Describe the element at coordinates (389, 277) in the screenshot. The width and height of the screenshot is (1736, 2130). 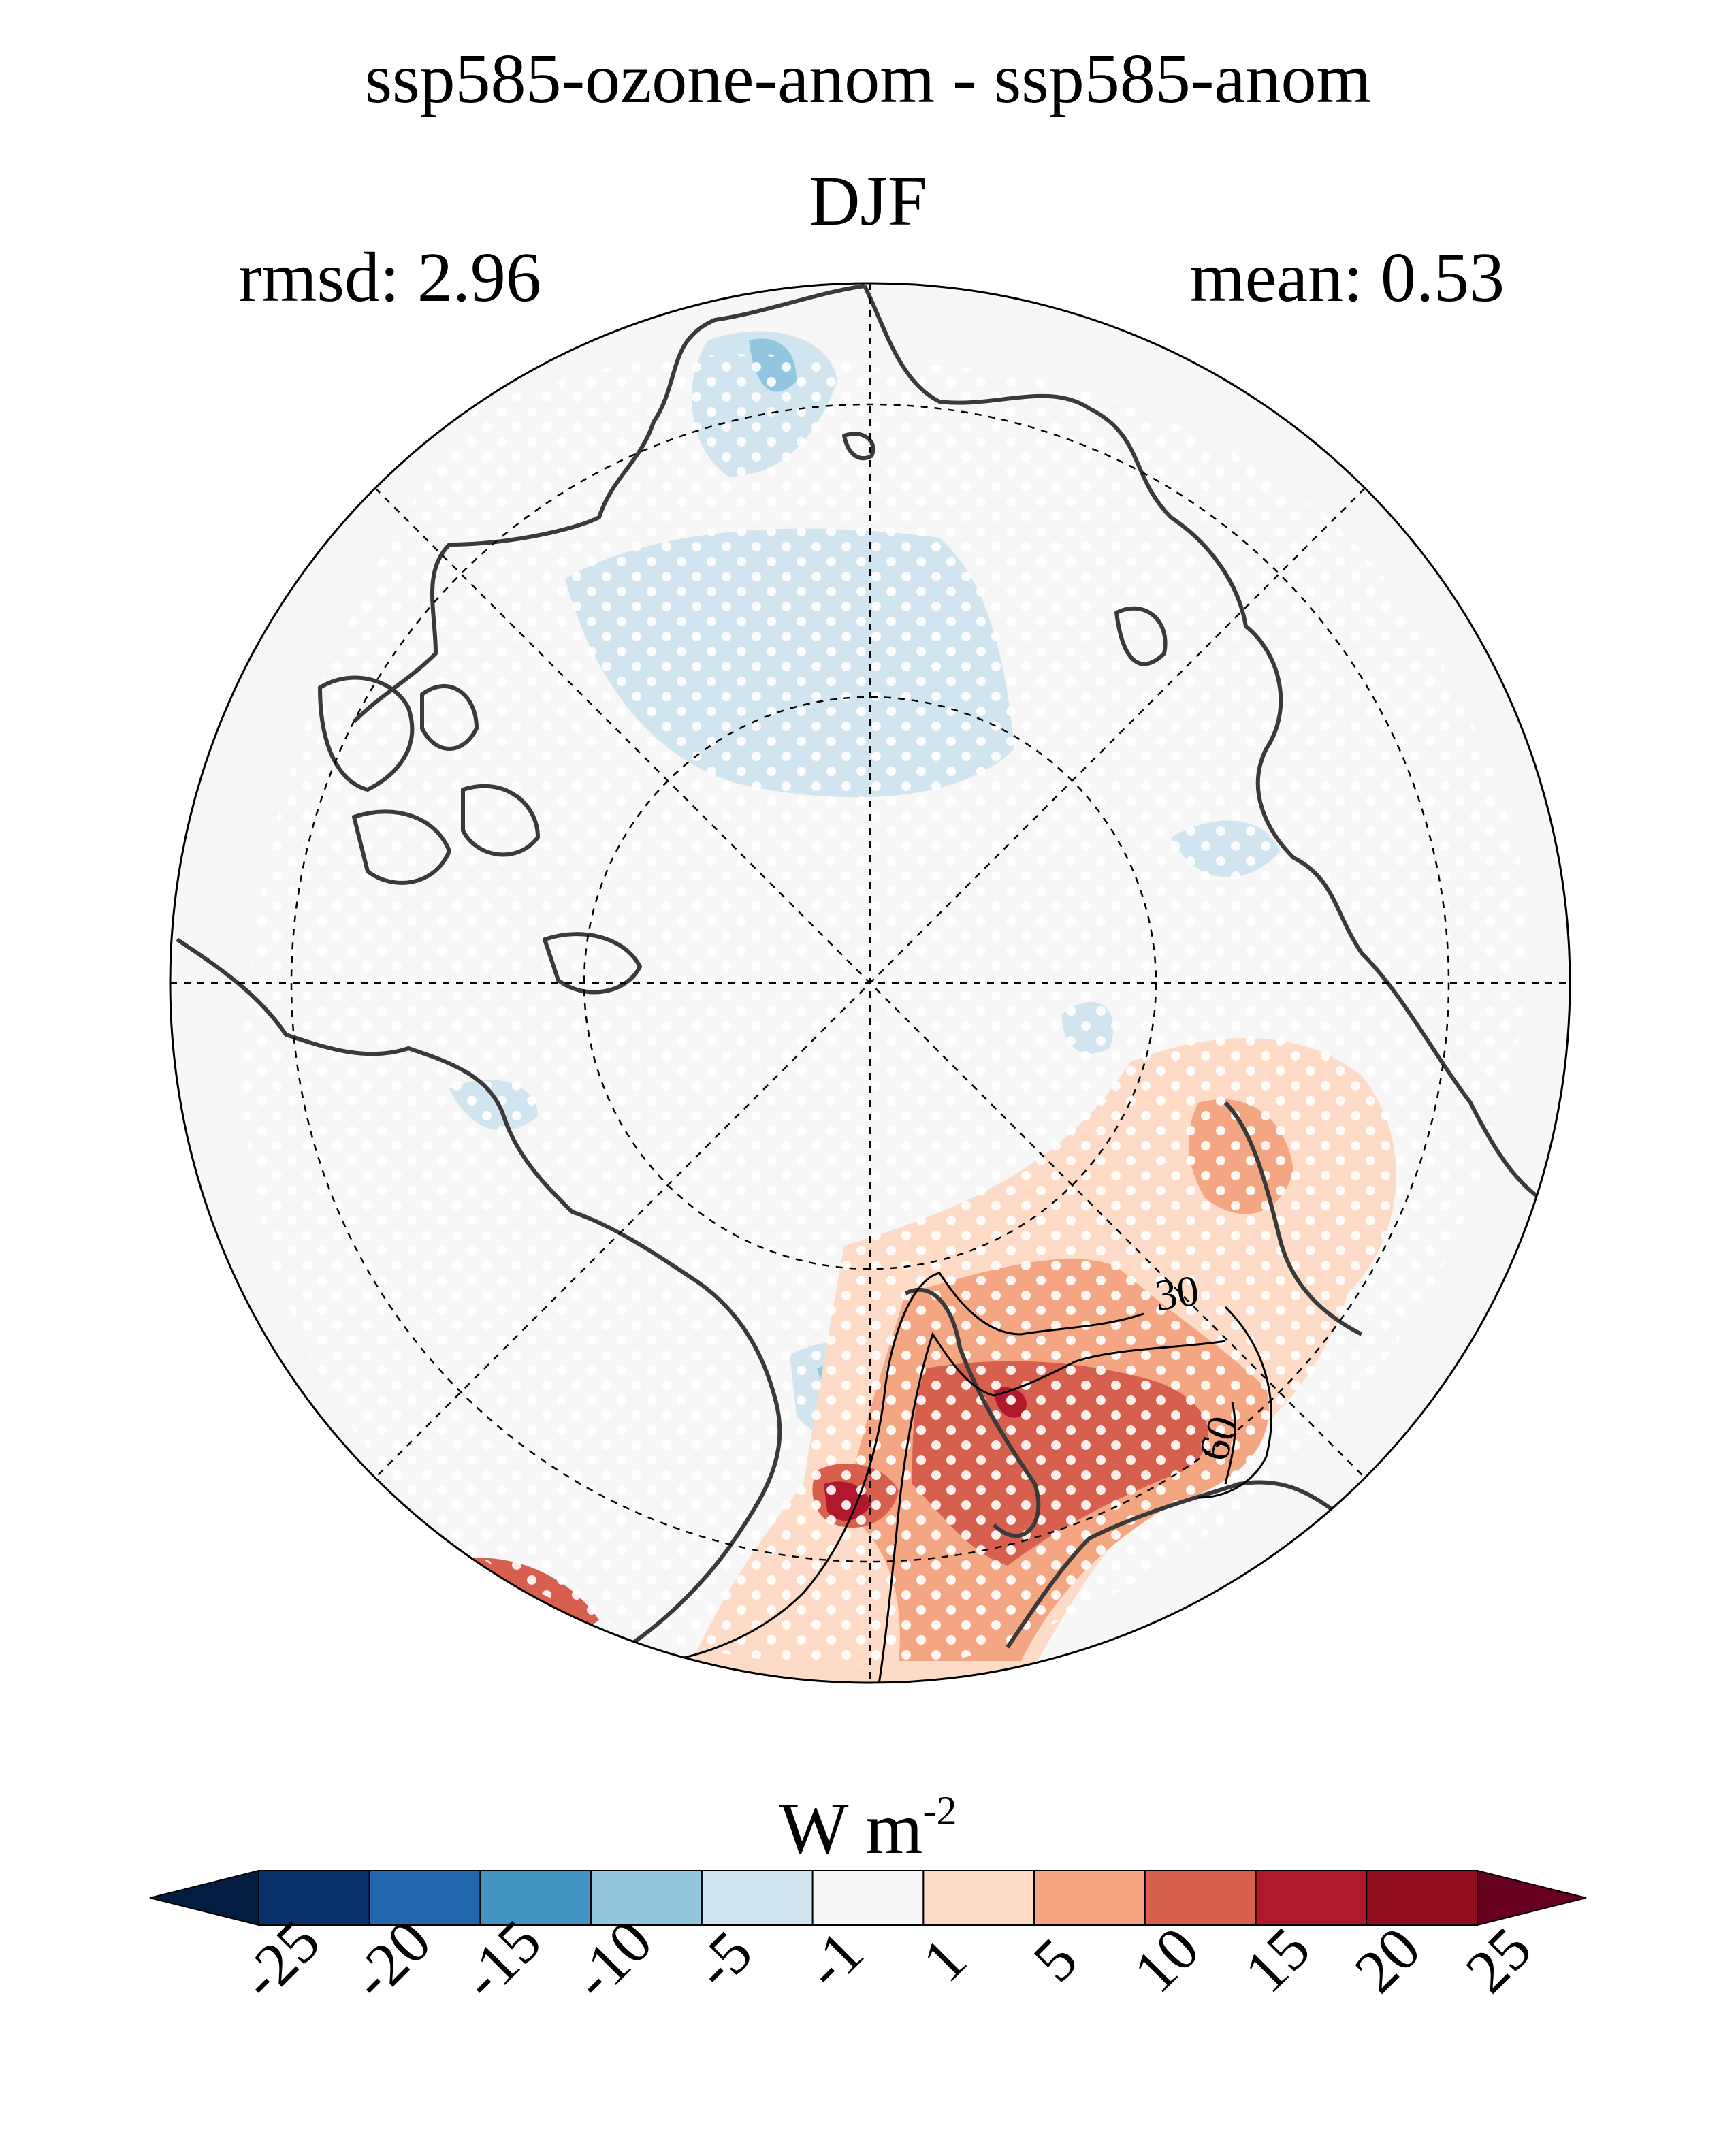
I see `rmsd-stat: rmsd: 2.96` at that location.